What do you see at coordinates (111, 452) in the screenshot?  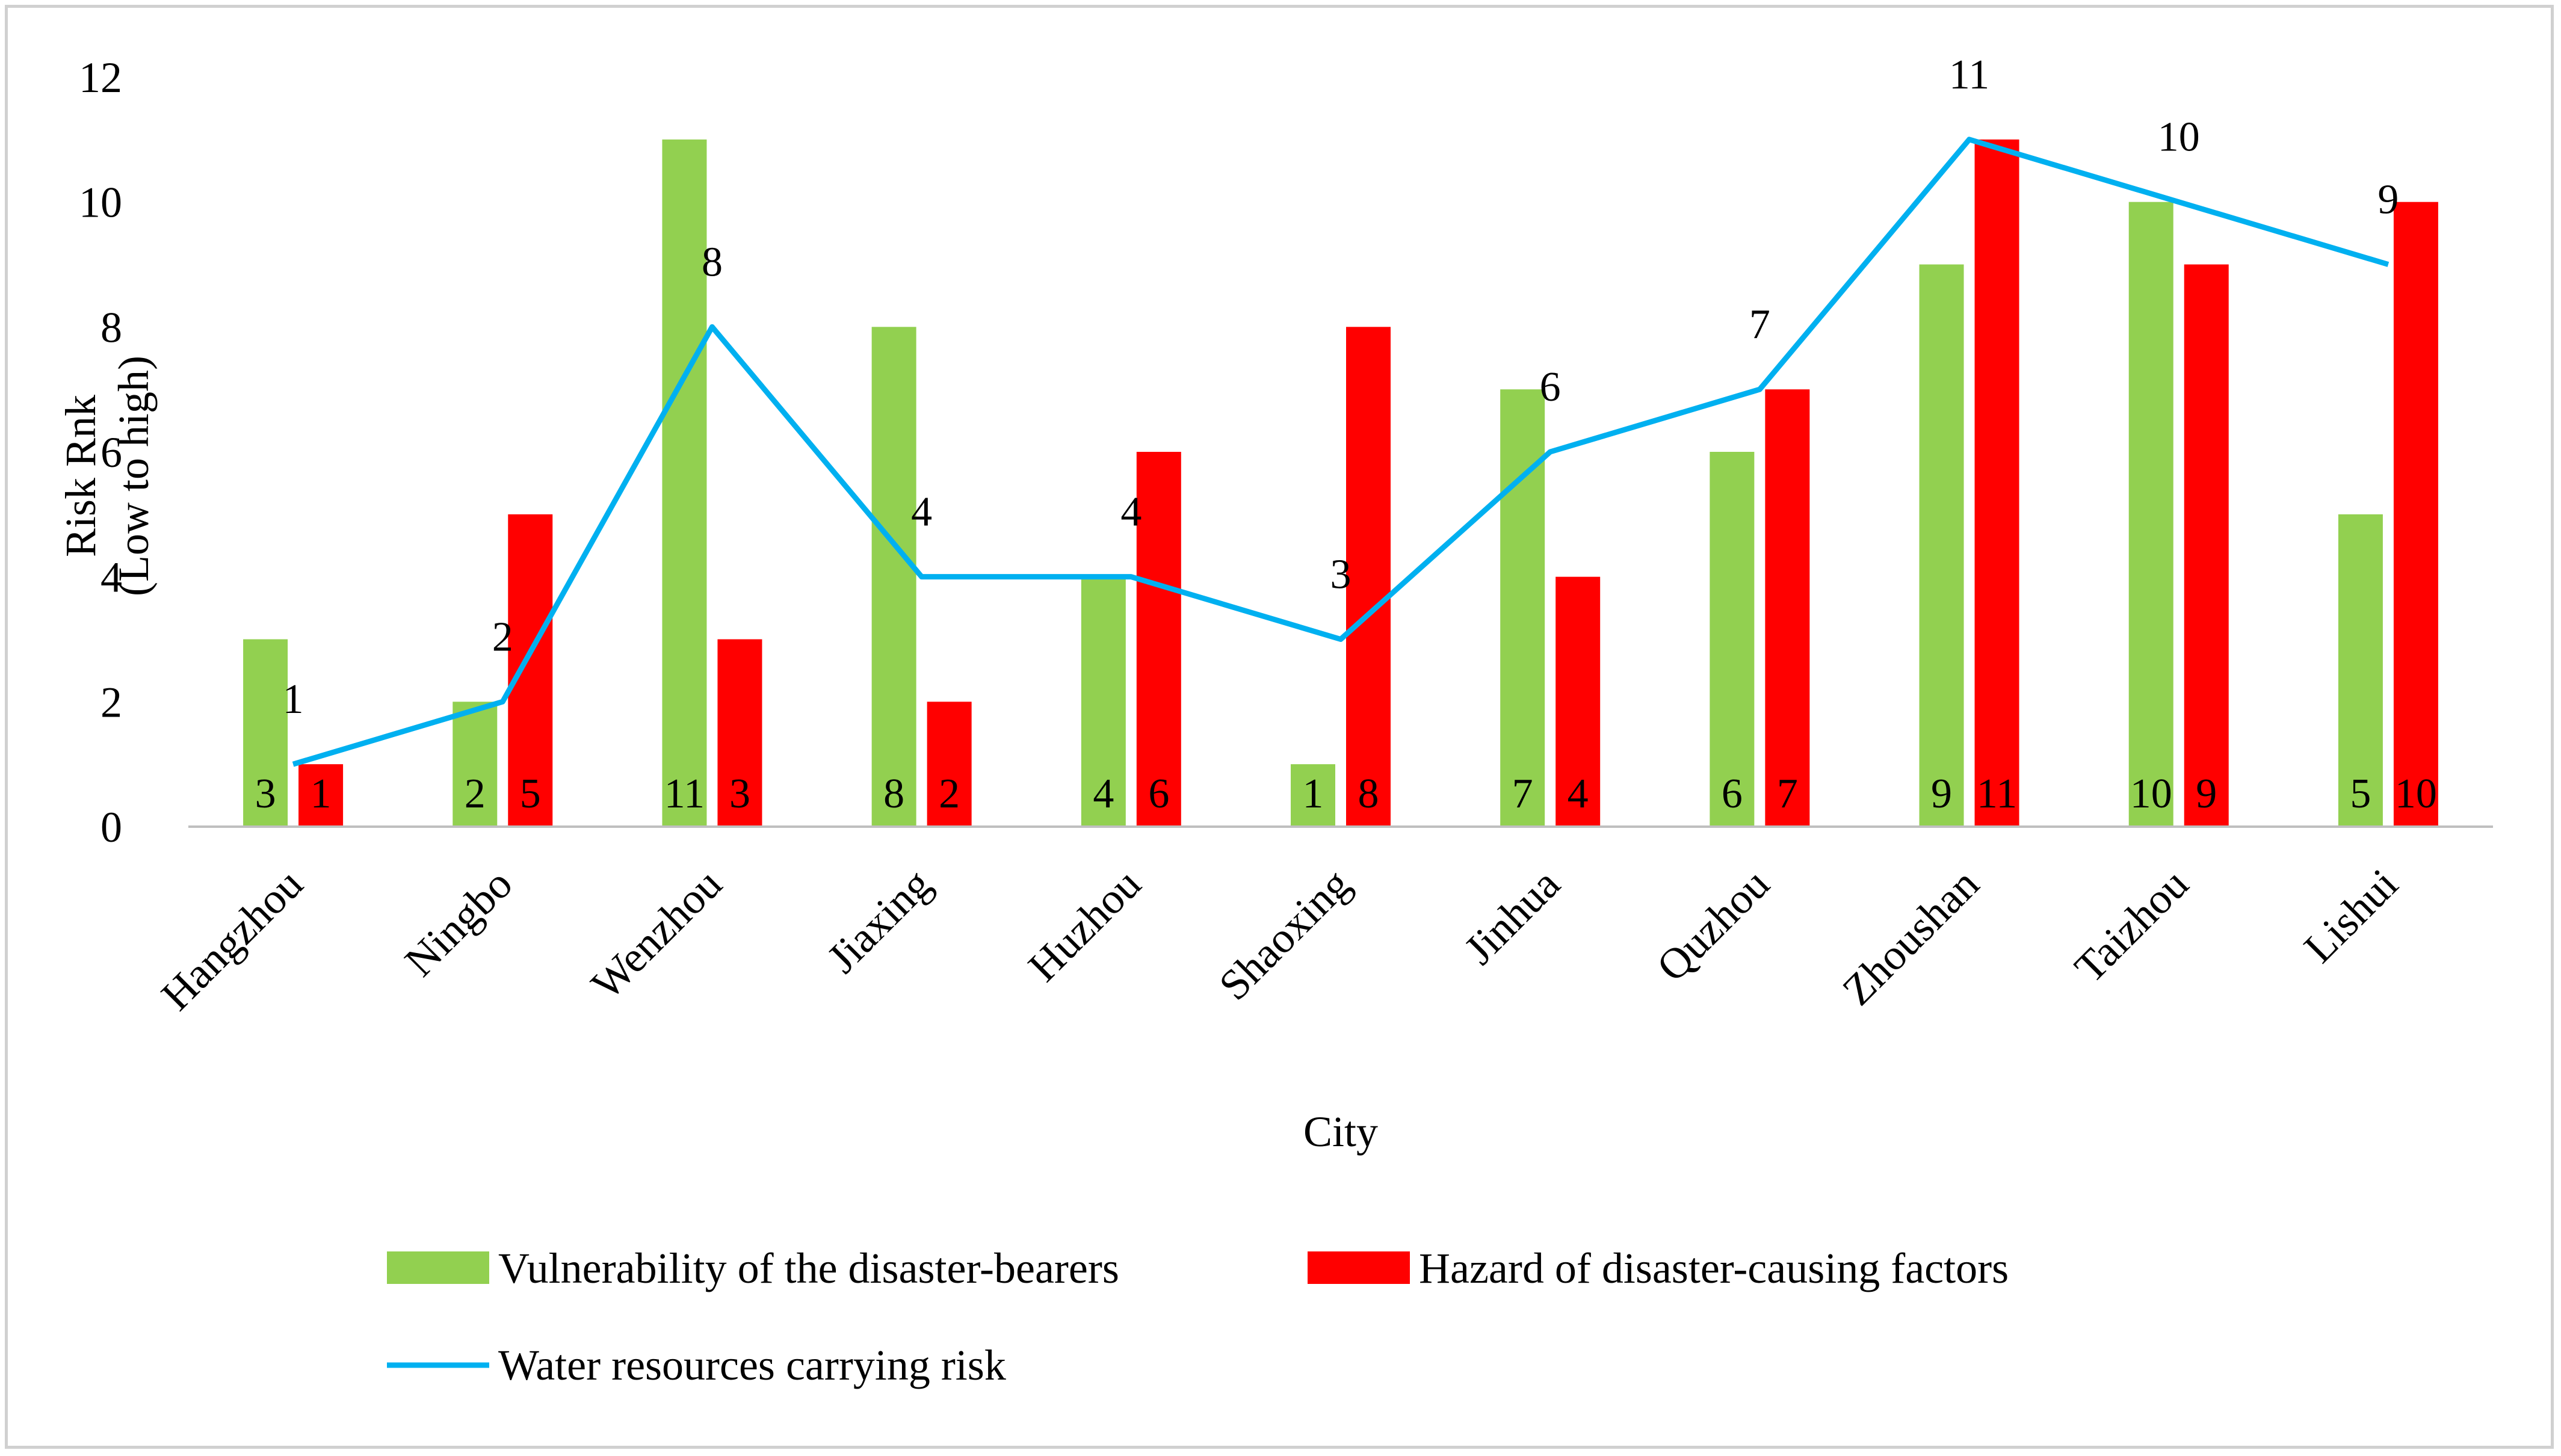 I see `y-tick-6: 6` at bounding box center [111, 452].